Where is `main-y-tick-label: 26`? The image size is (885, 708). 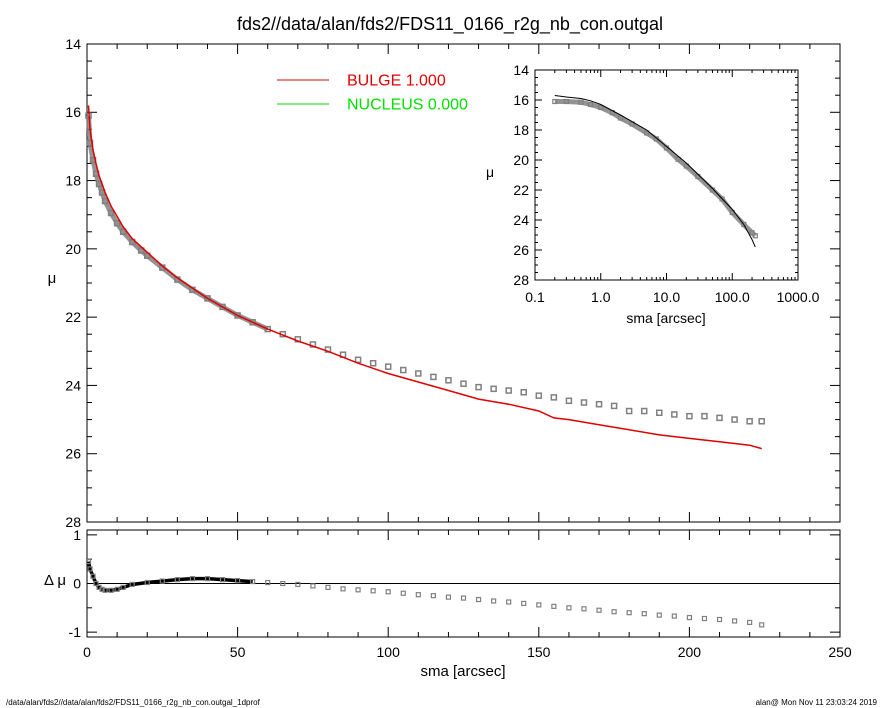
main-y-tick-label: 26 is located at coordinates (73, 454).